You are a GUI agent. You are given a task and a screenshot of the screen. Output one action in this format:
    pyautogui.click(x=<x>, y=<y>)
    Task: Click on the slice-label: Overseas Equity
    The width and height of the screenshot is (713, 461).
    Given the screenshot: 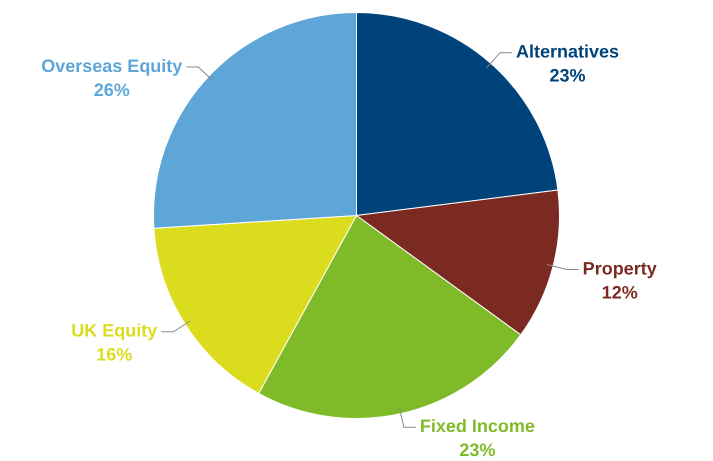 What is the action you would take?
    pyautogui.click(x=111, y=66)
    